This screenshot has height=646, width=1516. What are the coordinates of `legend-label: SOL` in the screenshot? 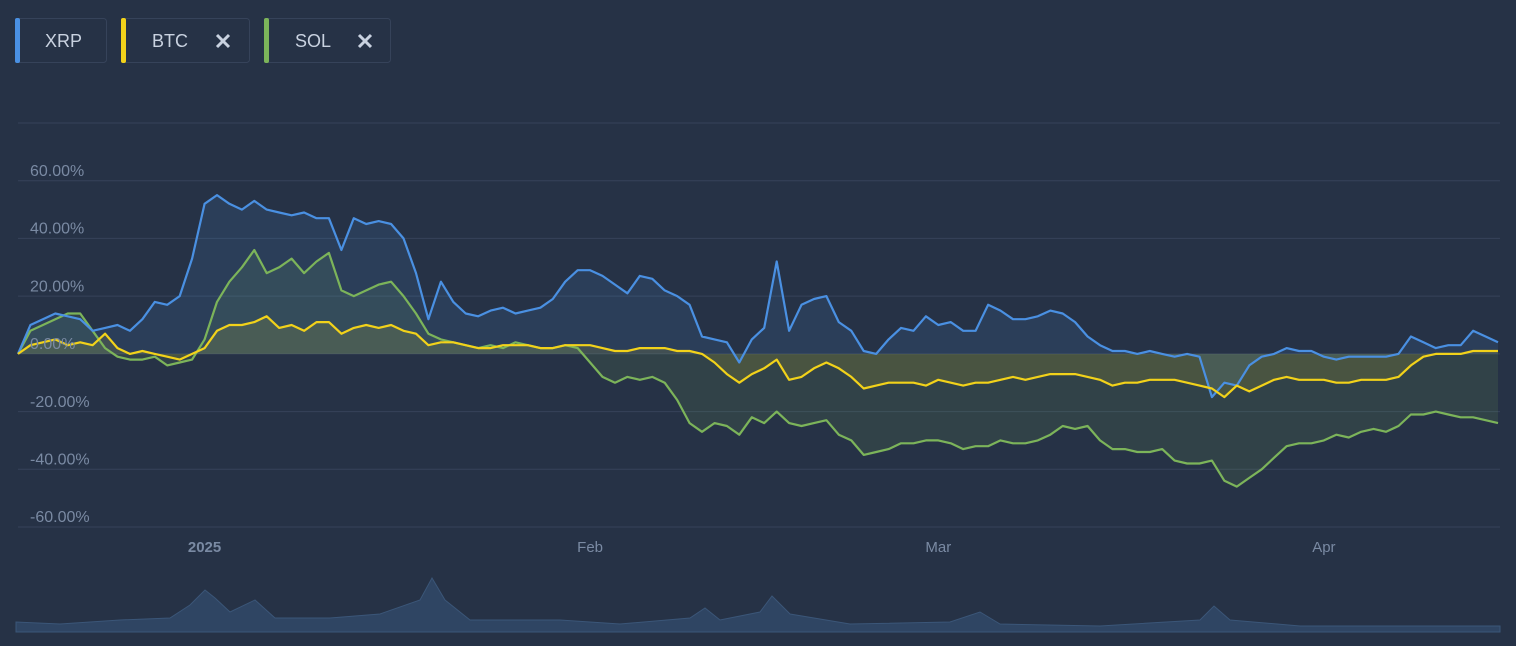 It's located at (313, 41).